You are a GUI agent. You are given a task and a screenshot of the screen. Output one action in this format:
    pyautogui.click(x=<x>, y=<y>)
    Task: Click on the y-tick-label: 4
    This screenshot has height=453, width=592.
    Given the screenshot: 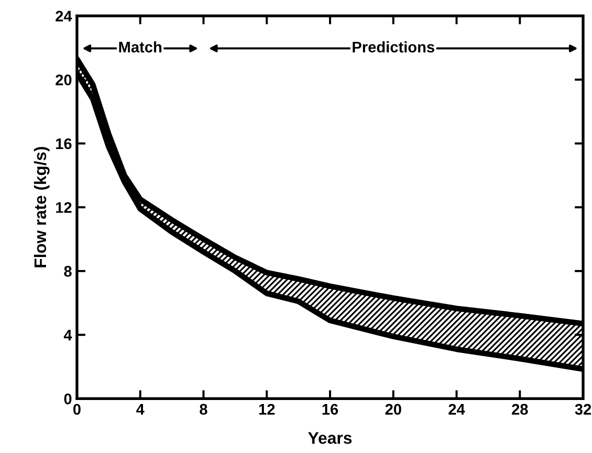 What is the action you would take?
    pyautogui.click(x=68, y=335)
    